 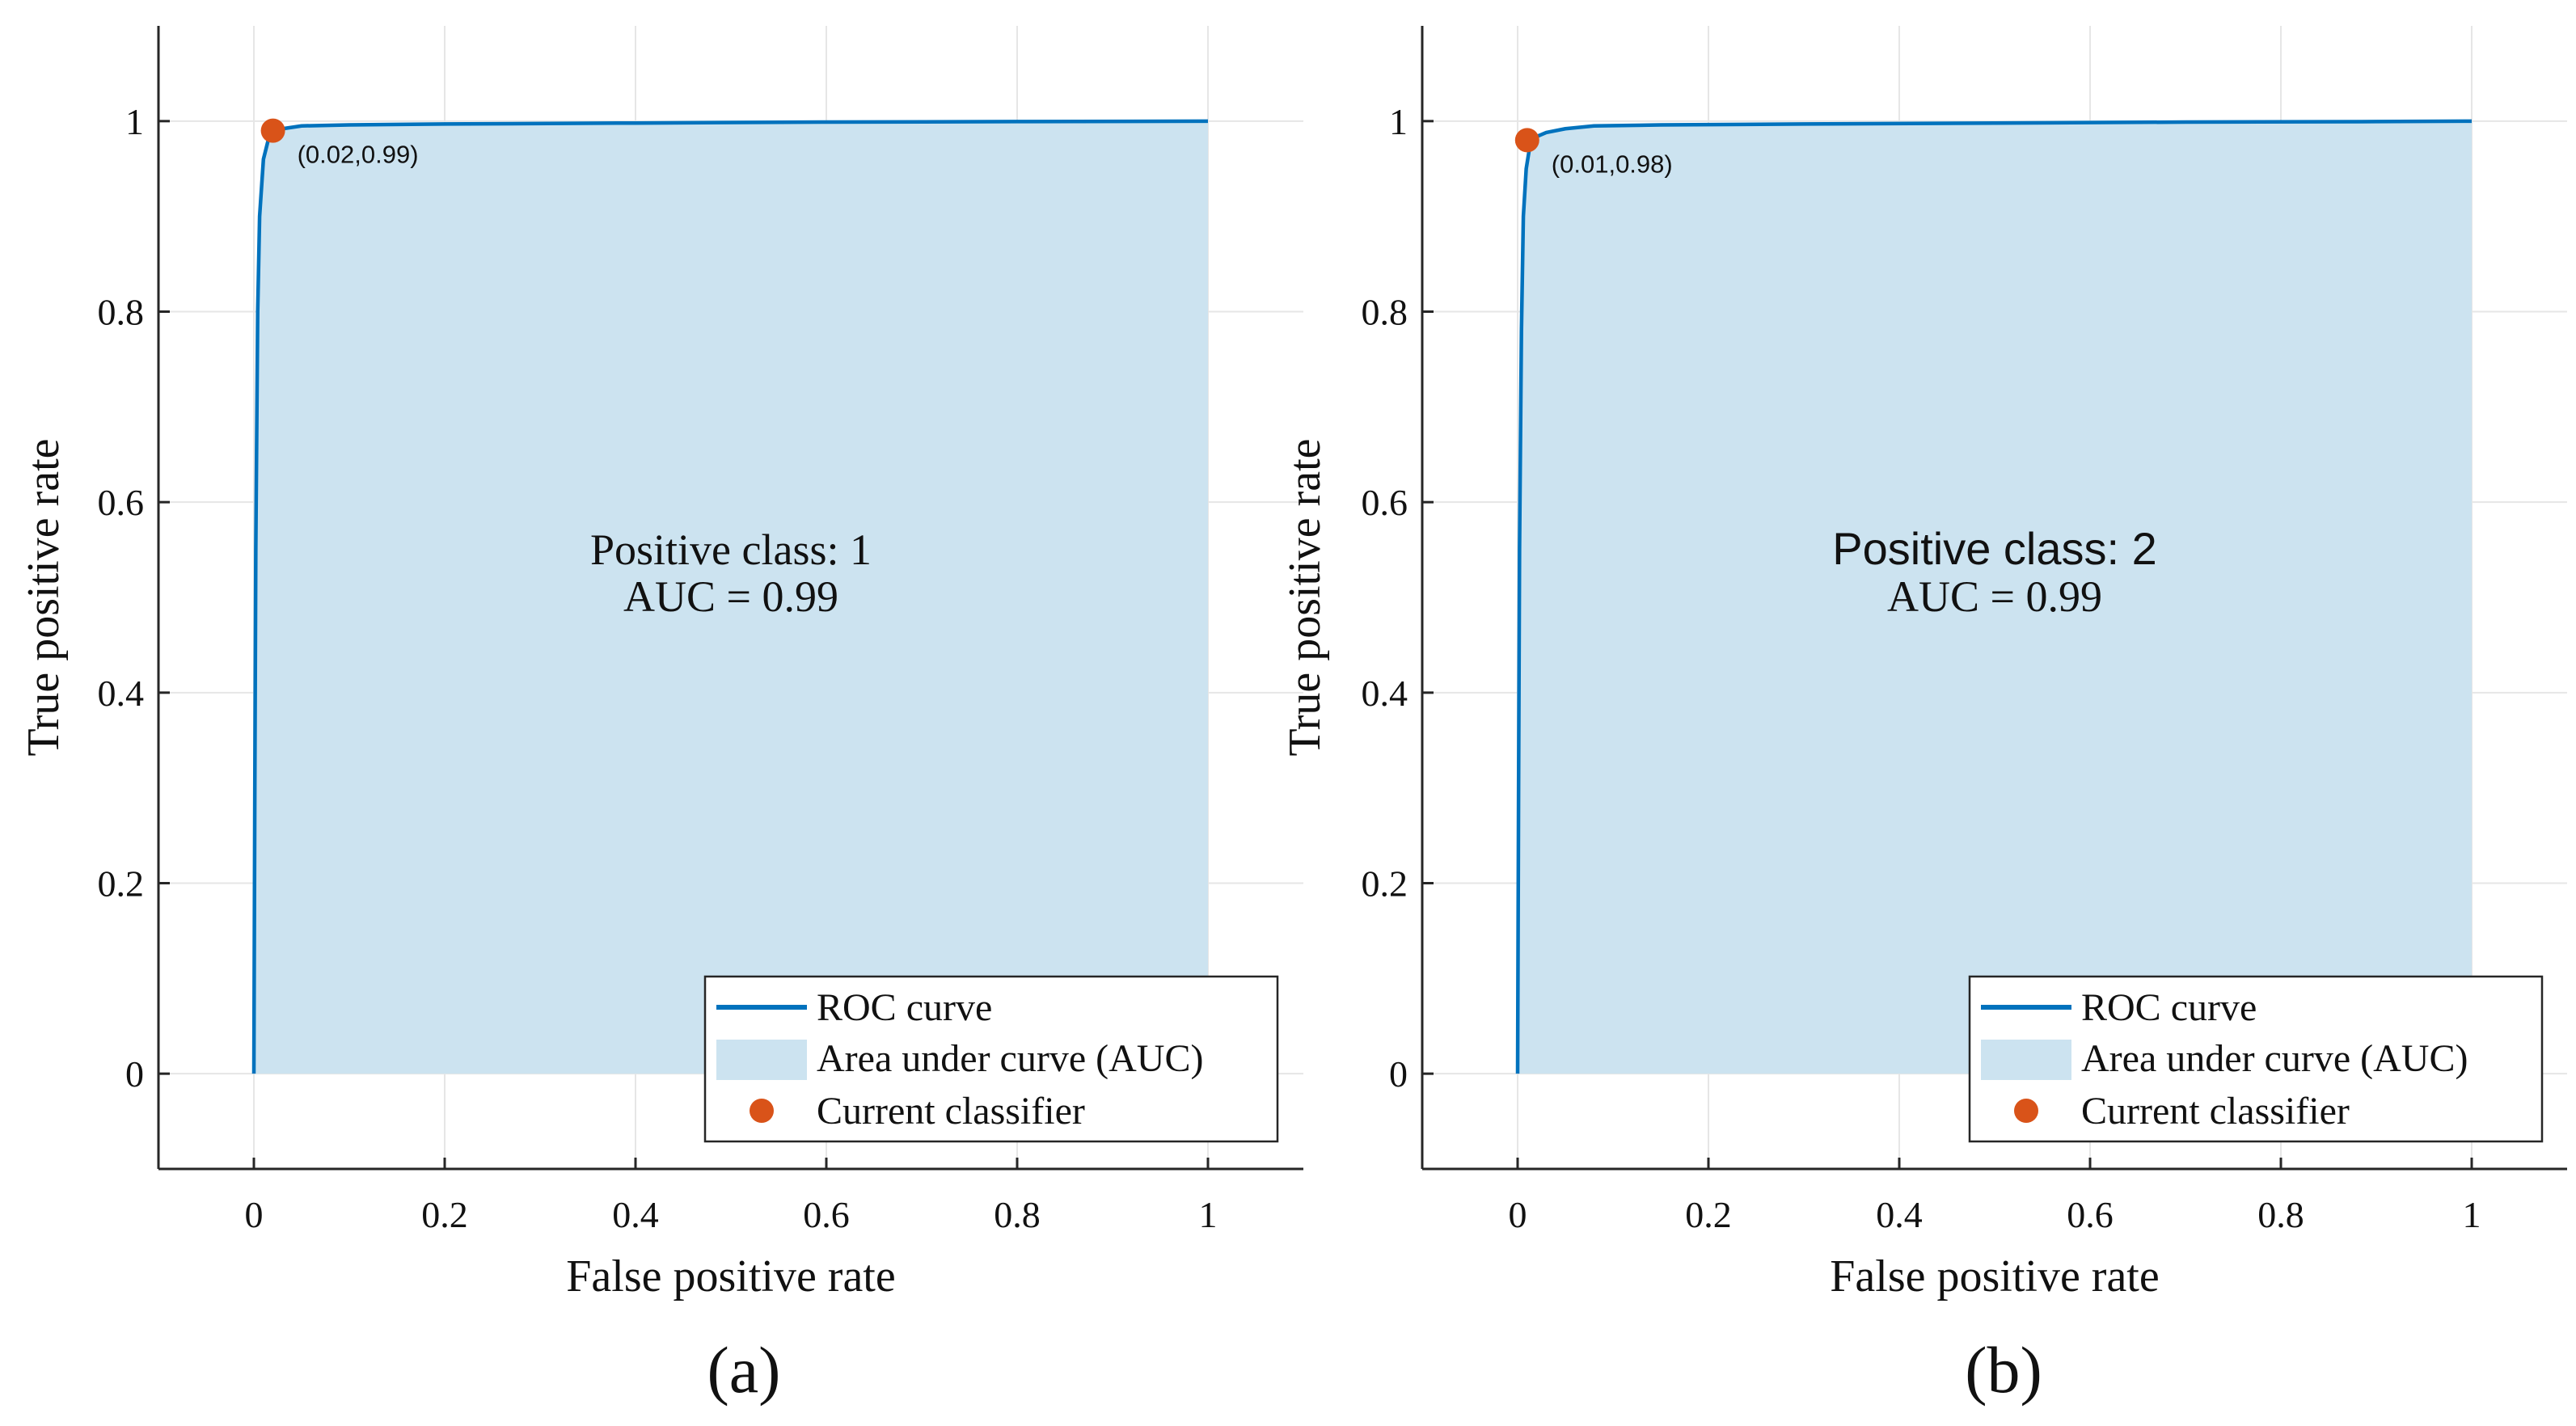 What do you see at coordinates (743, 1370) in the screenshot?
I see `panel-label: (a)` at bounding box center [743, 1370].